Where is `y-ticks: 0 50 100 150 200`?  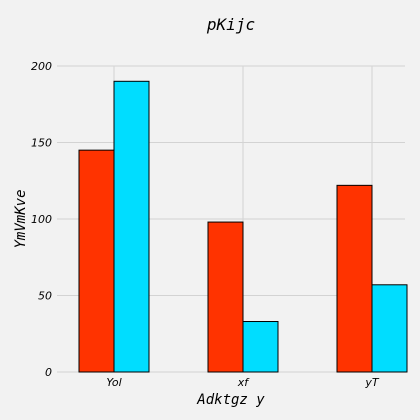 y-ticks: 0 50 100 150 200 is located at coordinates (41, 219).